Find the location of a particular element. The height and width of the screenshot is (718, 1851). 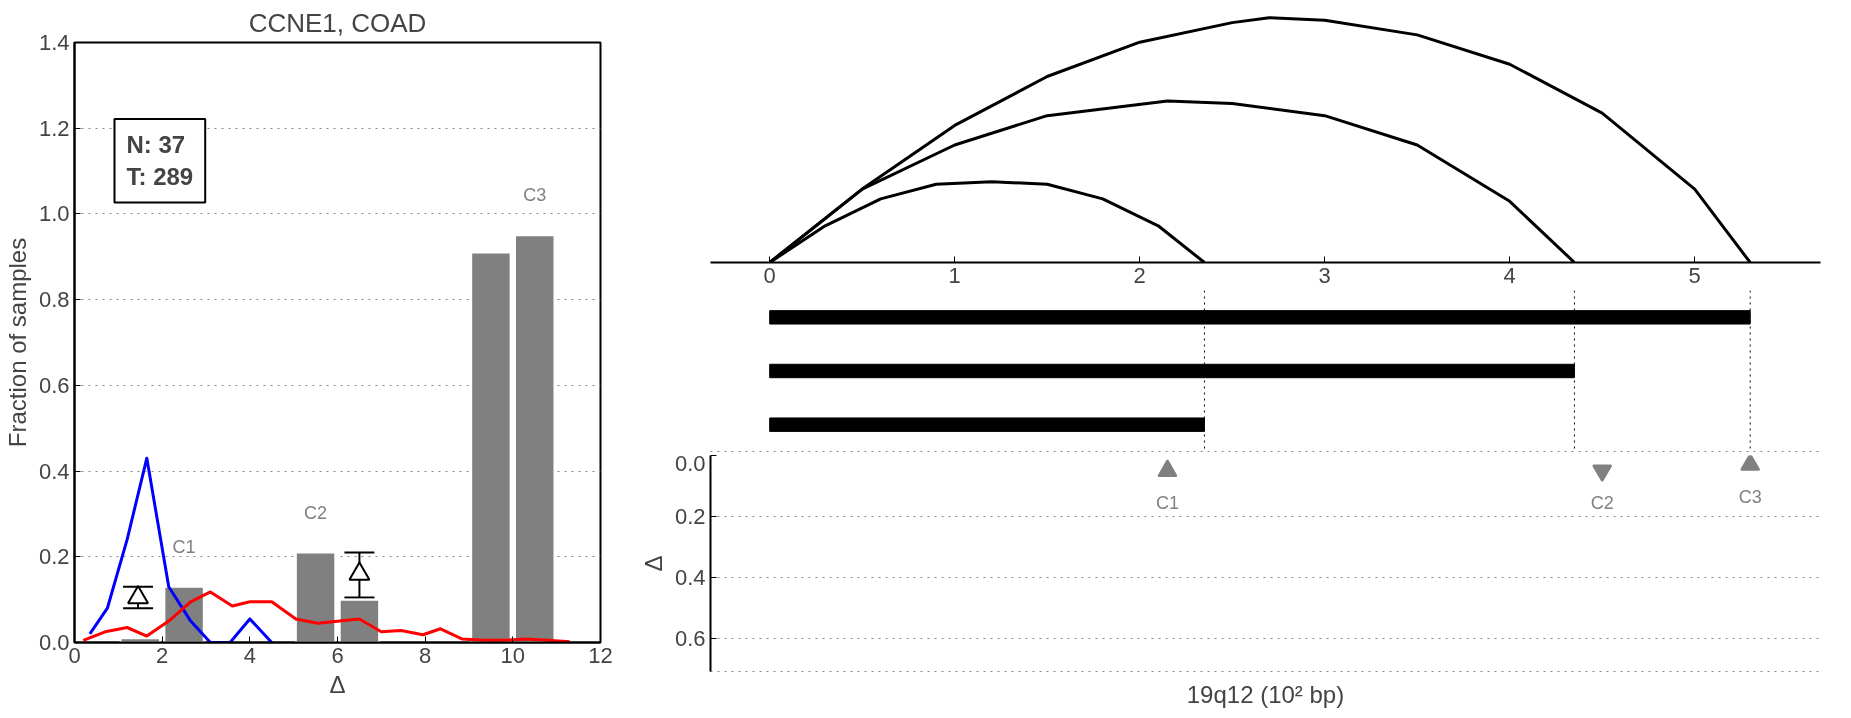

y-tick-label: 1.0 is located at coordinates (54, 214).